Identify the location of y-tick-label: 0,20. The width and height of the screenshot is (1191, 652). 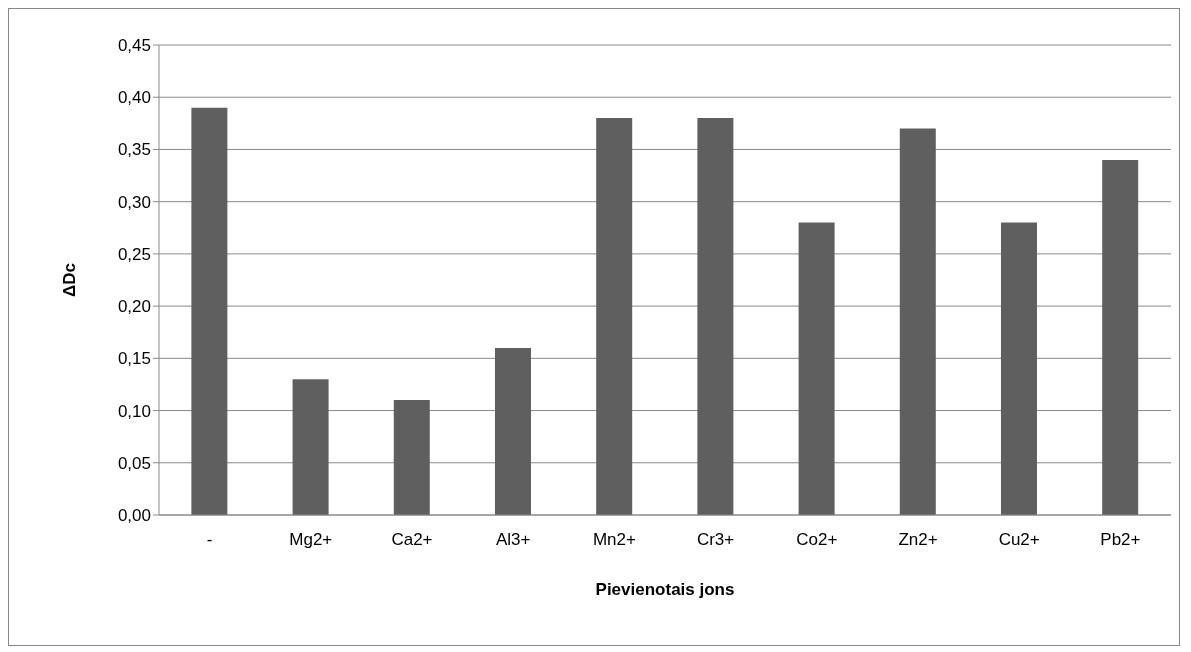
(134, 307).